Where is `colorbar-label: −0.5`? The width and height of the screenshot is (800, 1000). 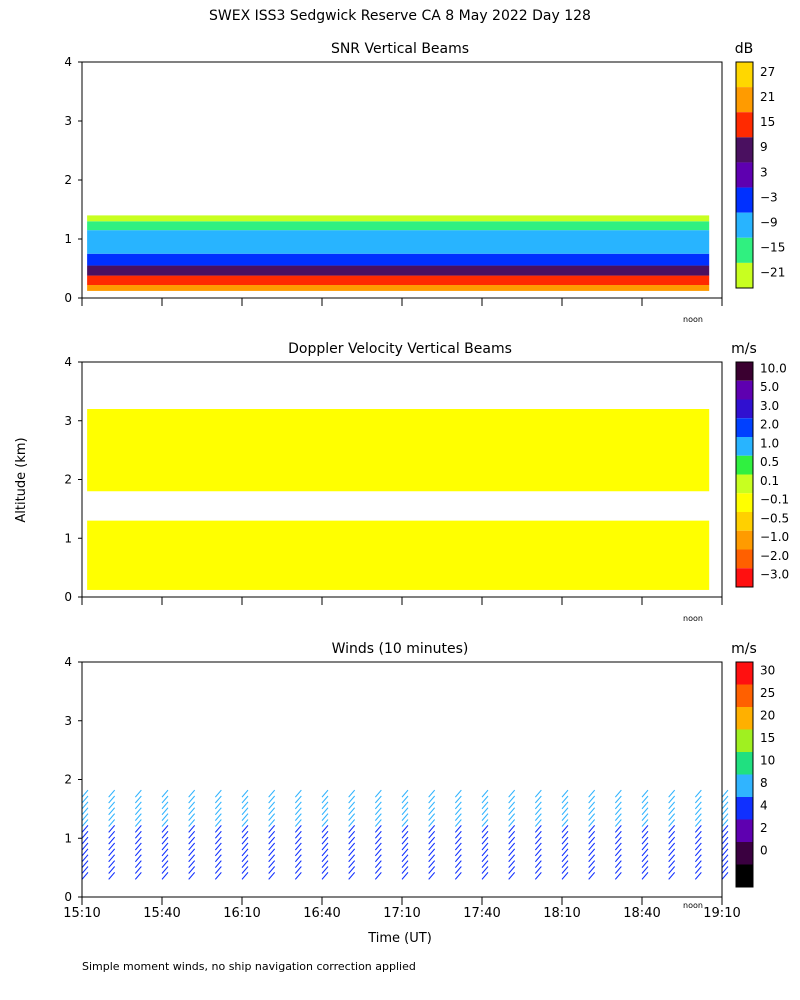
colorbar-label: −0.5 is located at coordinates (774, 518).